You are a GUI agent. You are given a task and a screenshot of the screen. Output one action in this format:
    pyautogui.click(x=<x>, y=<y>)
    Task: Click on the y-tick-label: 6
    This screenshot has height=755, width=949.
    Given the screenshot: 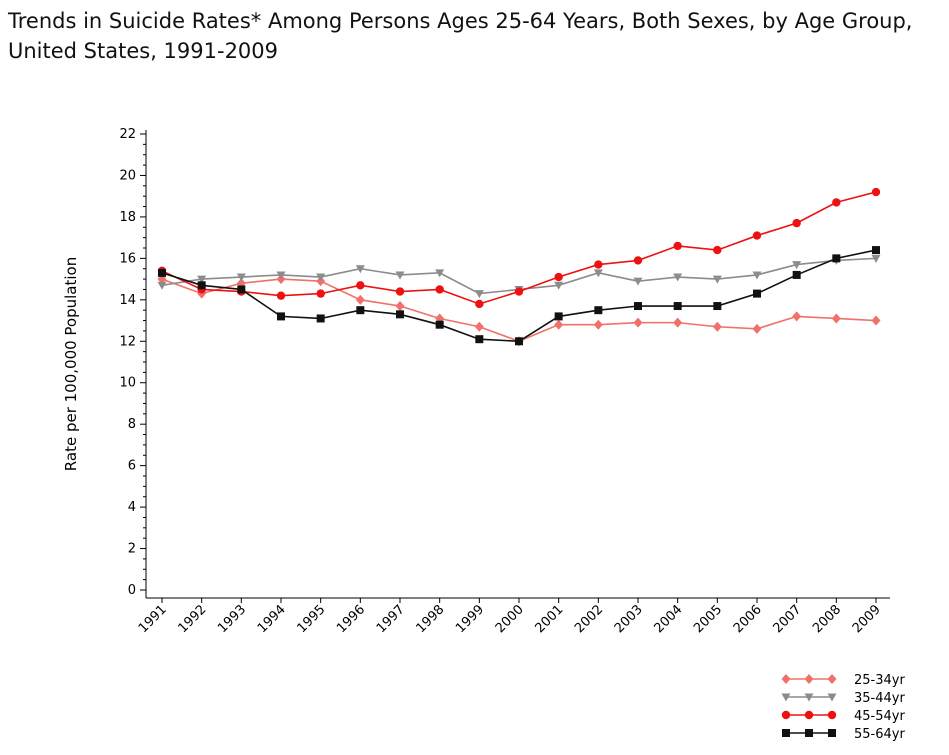 What is the action you would take?
    pyautogui.click(x=132, y=466)
    